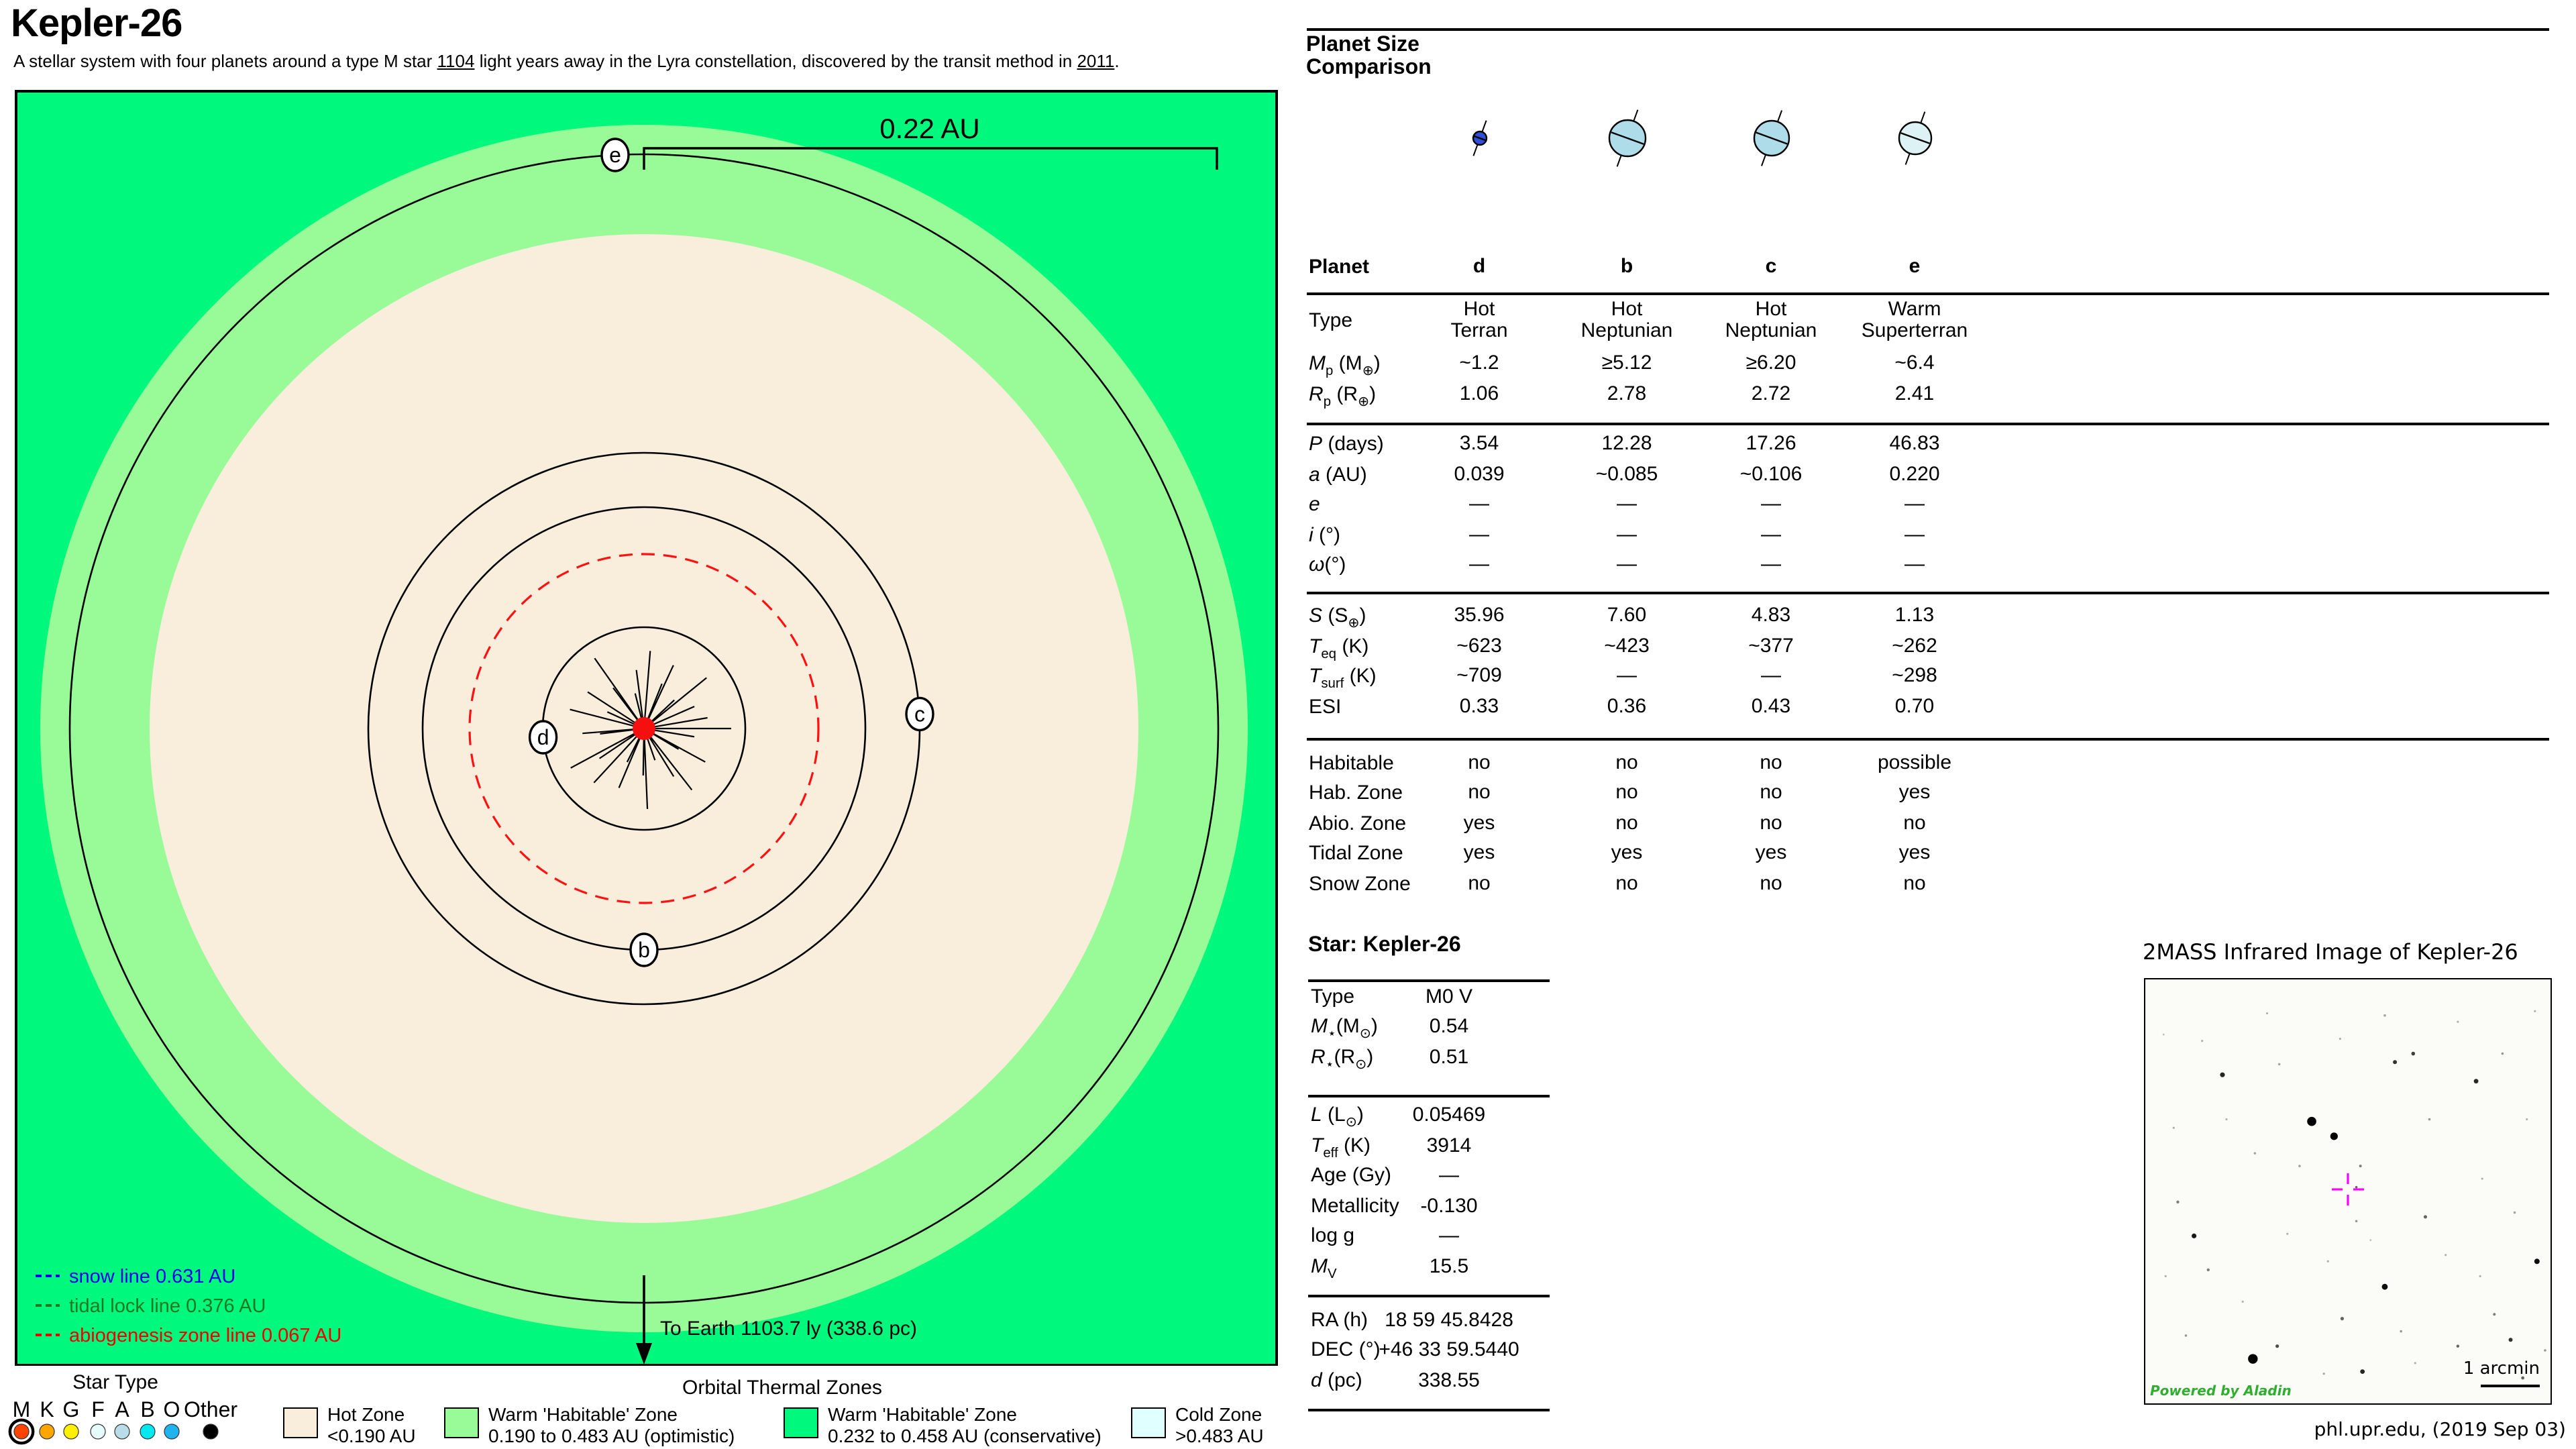 This screenshot has width=2576, height=1449. I want to click on cell-value: 0.039, so click(1479, 473).